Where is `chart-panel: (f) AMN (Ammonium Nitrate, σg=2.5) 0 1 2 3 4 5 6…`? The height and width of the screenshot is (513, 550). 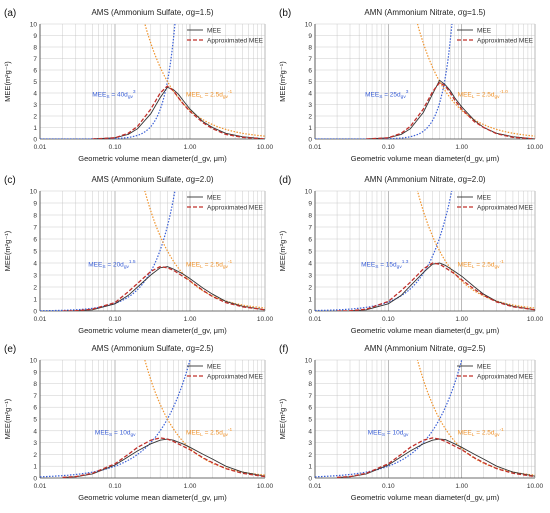 chart-panel: (f) AMN (Ammonium Nitrate, σg=2.5) 0 1 2 3 4 5 6… is located at coordinates (411, 423).